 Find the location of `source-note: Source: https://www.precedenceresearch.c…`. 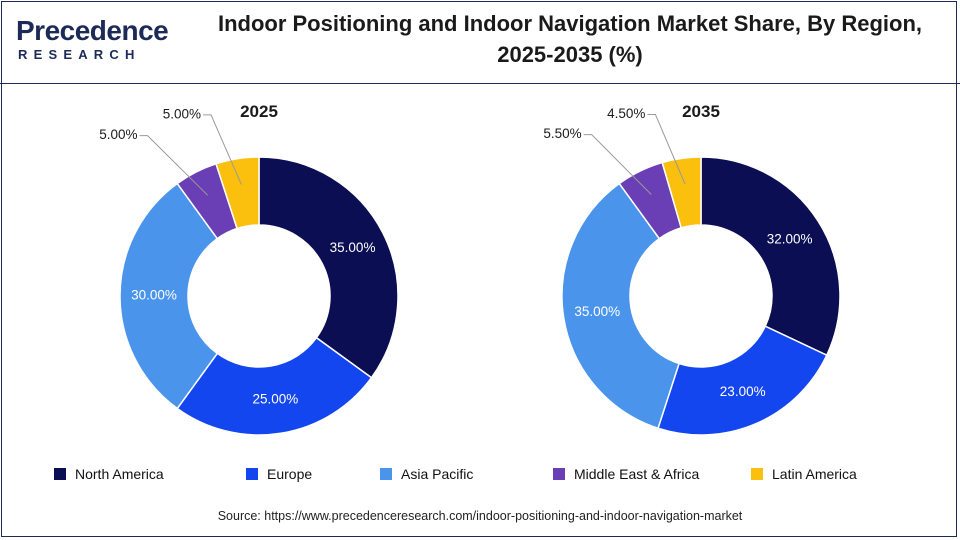

source-note: Source: https://www.precedenceresearch.c… is located at coordinates (480, 516).